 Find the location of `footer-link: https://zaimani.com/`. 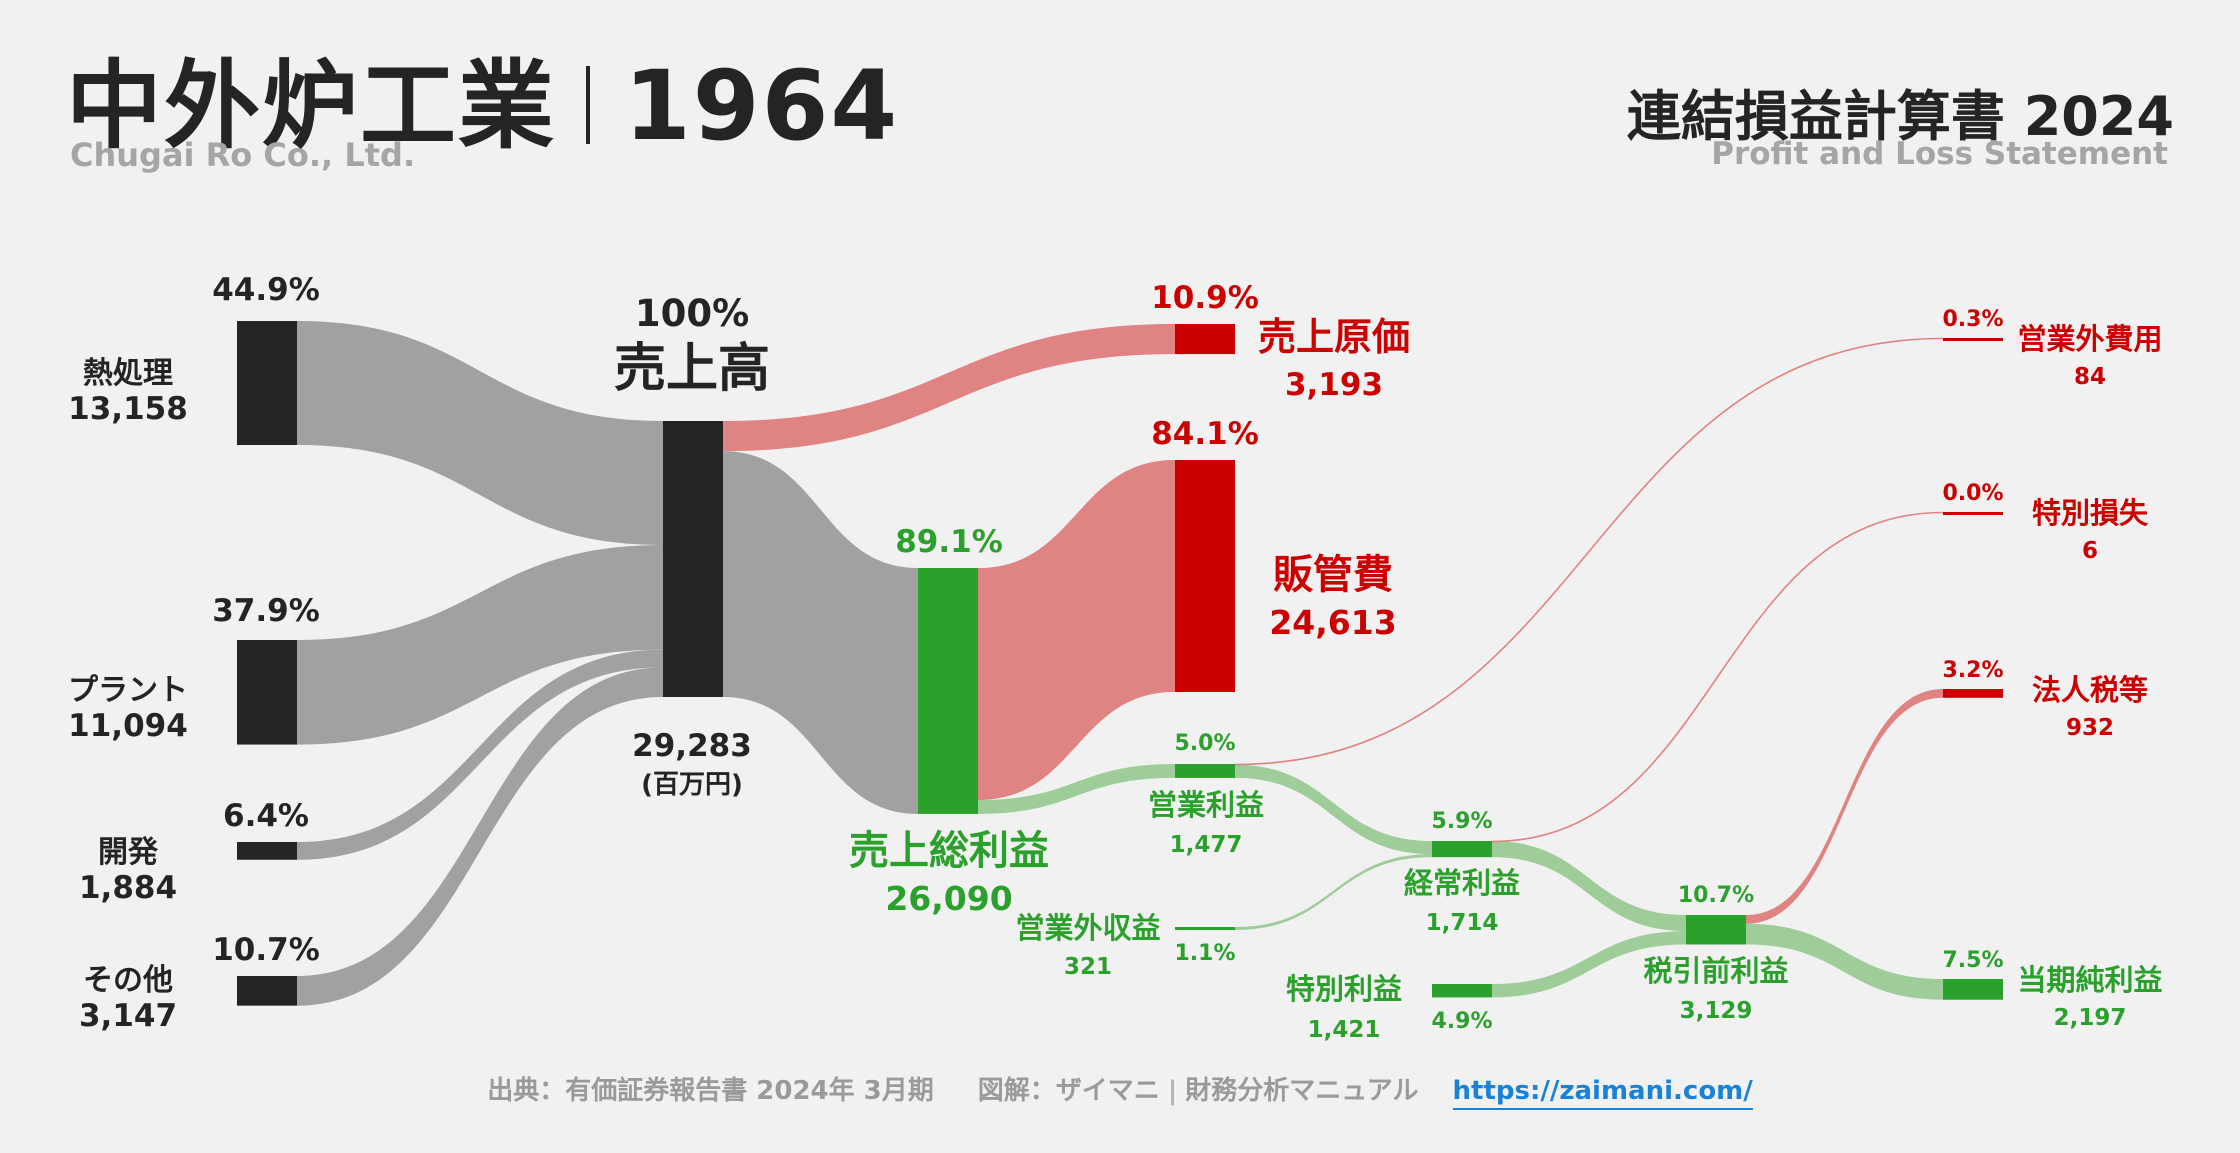

footer-link: https://zaimani.com/ is located at coordinates (1602, 1093).